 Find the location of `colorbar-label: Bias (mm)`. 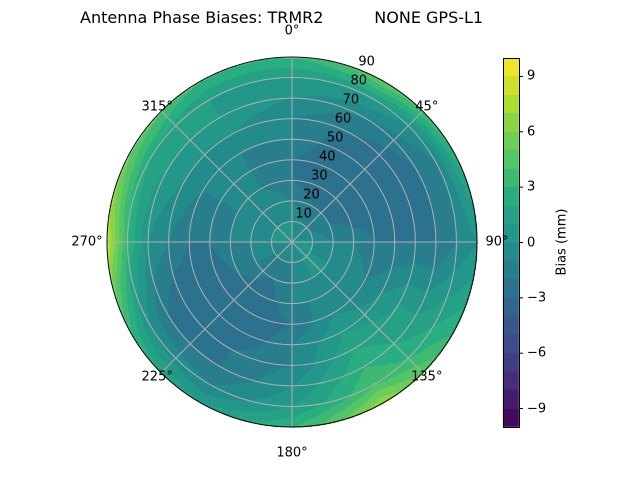

colorbar-label: Bias (mm) is located at coordinates (562, 242).